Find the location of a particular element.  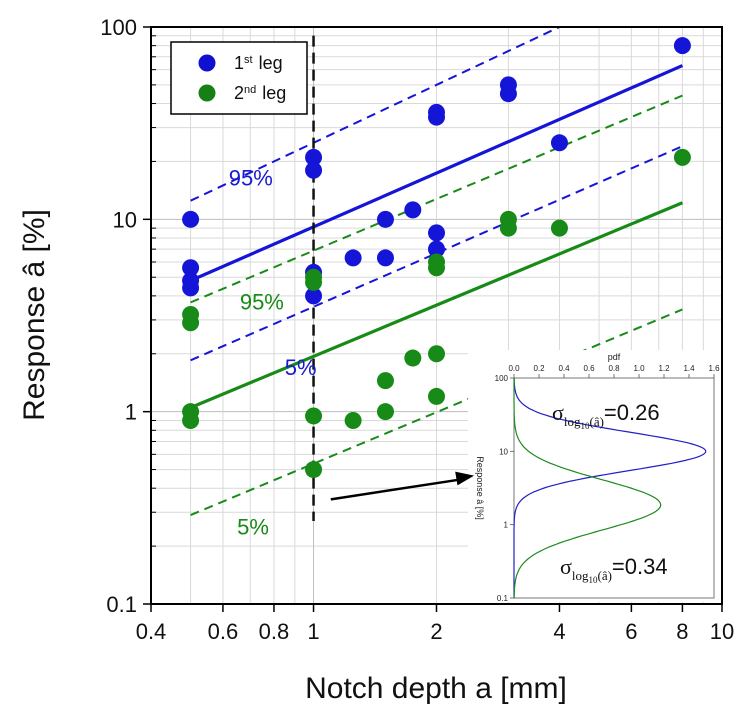

inset-y-tick-label: 100 is located at coordinates (502, 378).